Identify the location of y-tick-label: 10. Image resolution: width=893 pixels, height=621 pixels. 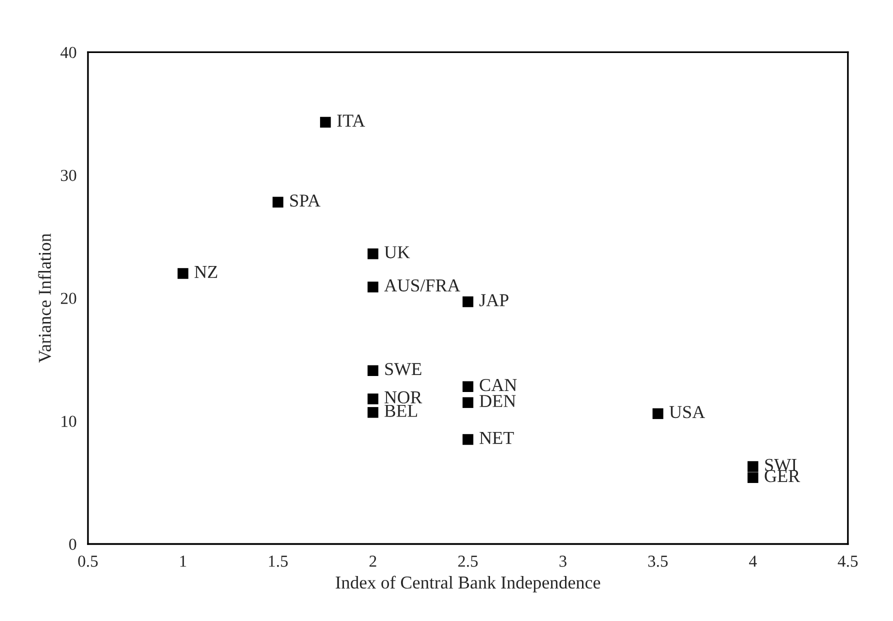
(69, 421).